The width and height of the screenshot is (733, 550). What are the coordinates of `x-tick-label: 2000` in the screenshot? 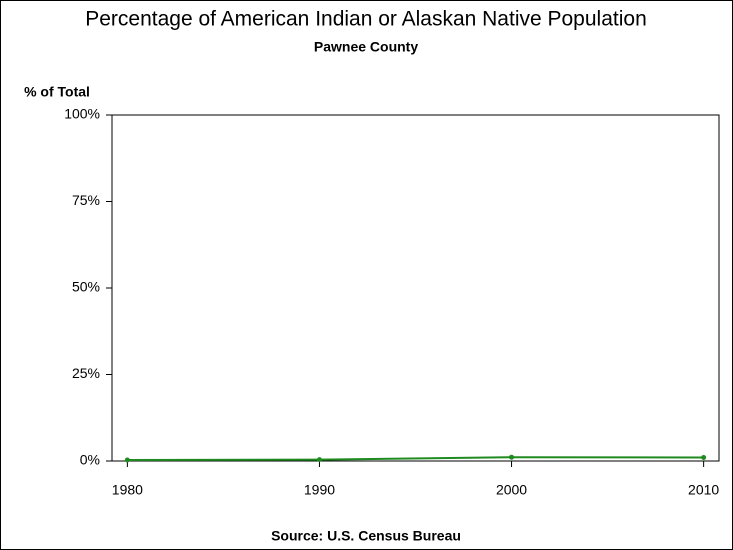 It's located at (511, 490).